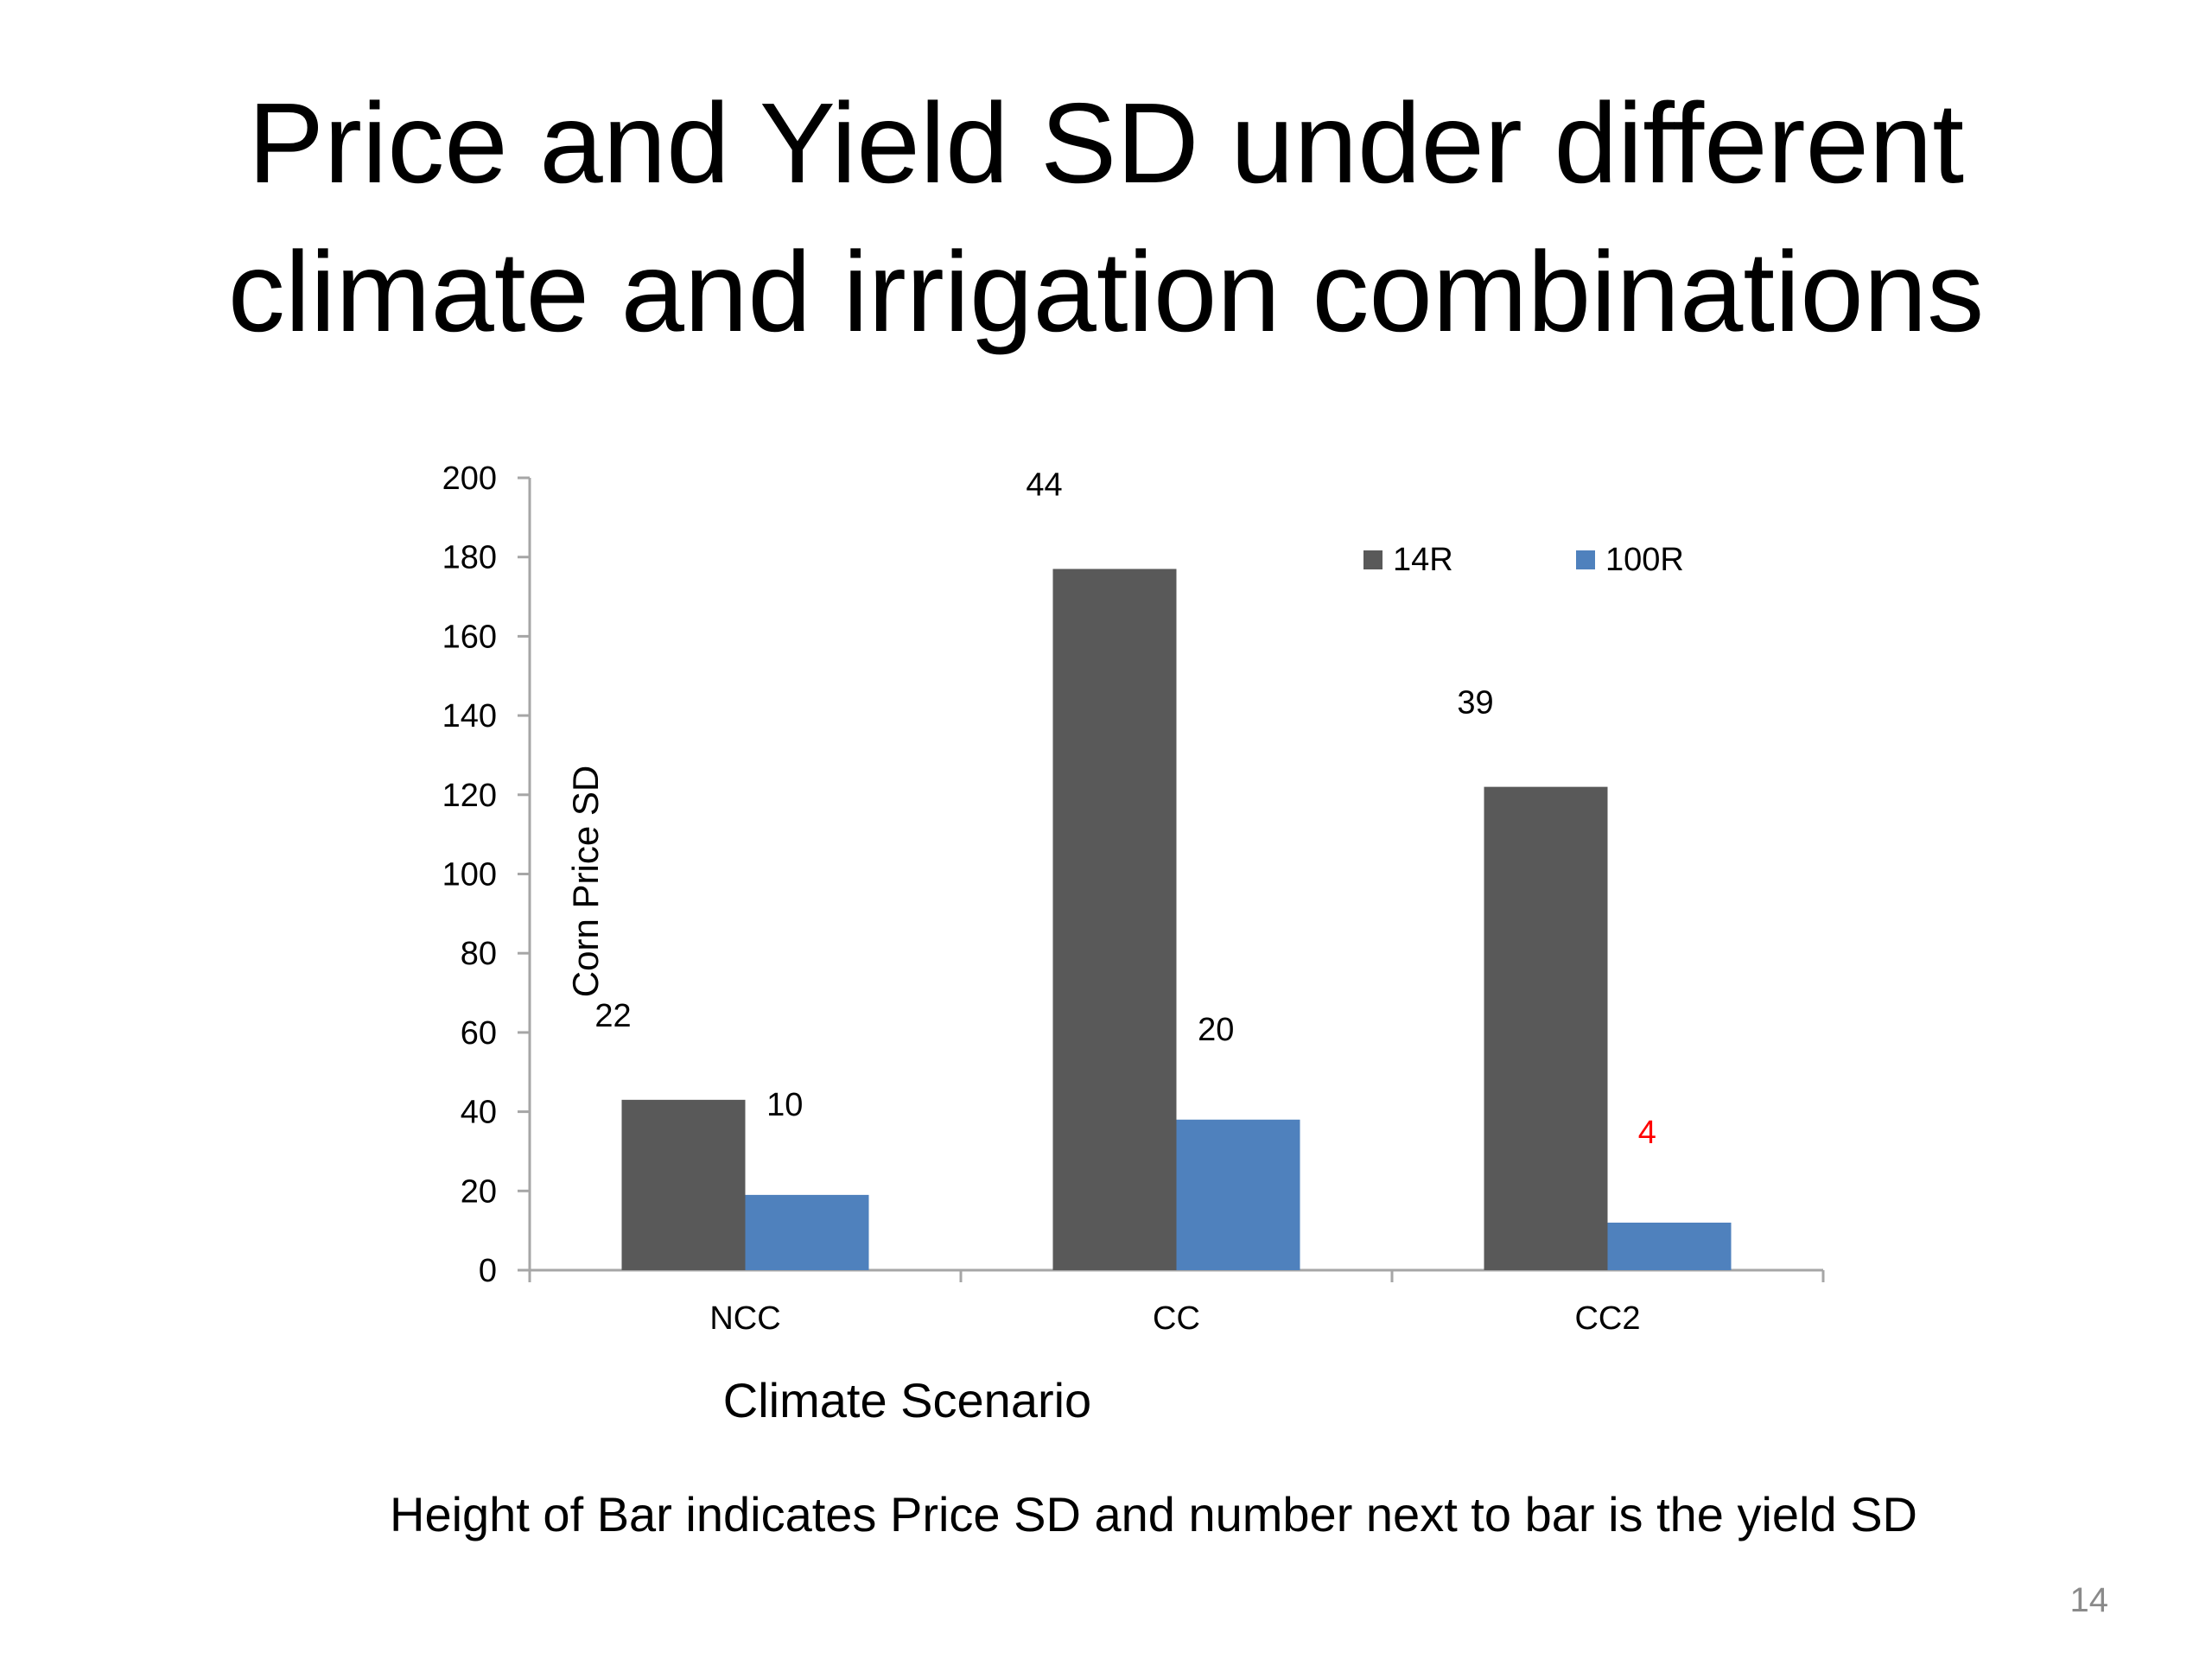 The width and height of the screenshot is (2212, 1659). What do you see at coordinates (1114, 919) in the screenshot?
I see `bar-14r-cc` at bounding box center [1114, 919].